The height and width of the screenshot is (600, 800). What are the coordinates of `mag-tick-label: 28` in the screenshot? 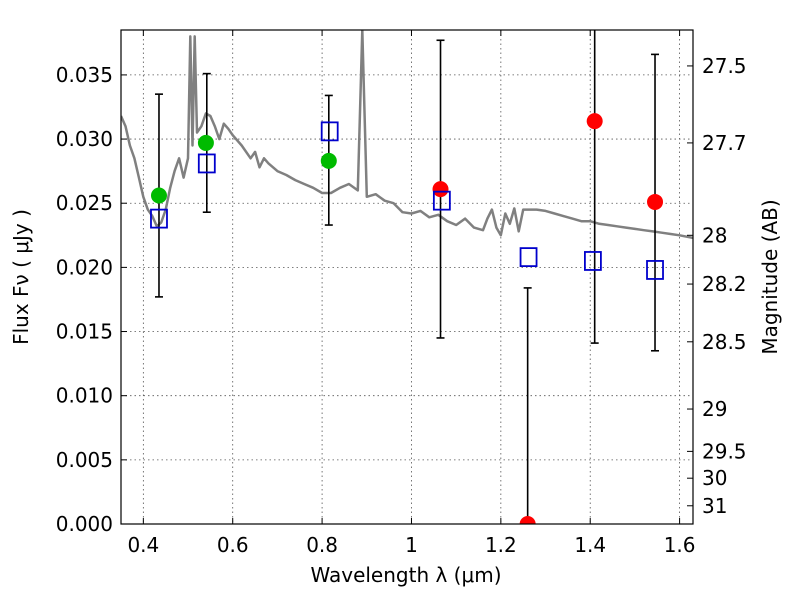 It's located at (714, 235).